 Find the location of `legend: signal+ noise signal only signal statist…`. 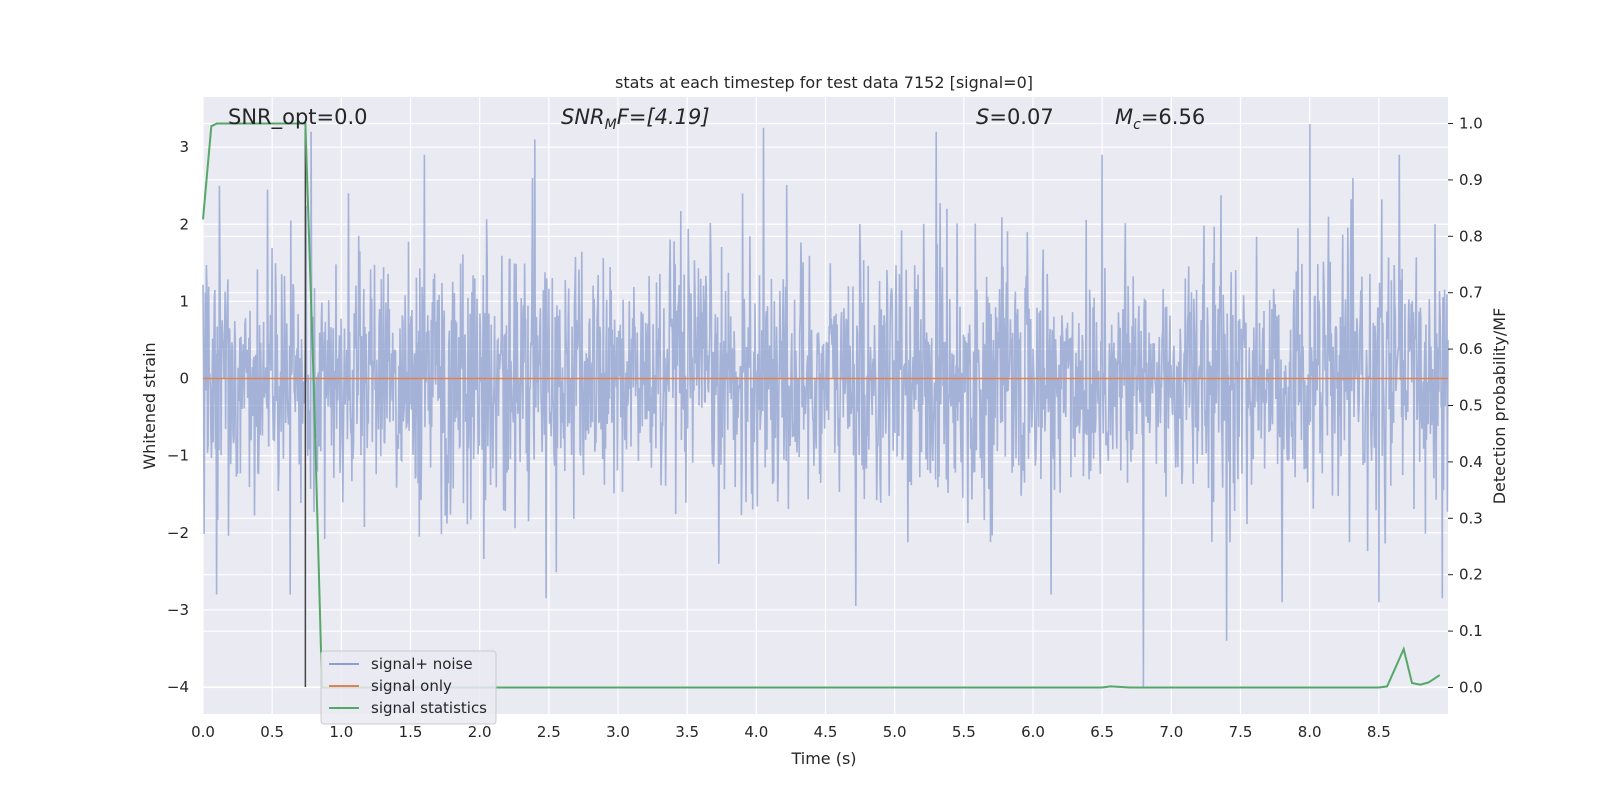

legend: signal+ noise signal only signal statist… is located at coordinates (408, 687).